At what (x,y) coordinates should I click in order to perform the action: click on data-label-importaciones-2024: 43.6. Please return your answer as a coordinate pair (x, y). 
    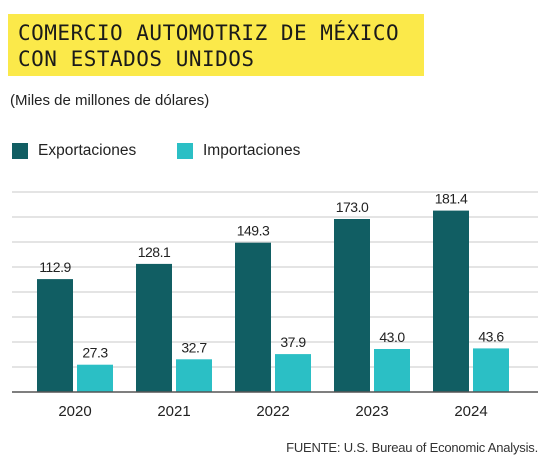
    Looking at the image, I should click on (491, 336).